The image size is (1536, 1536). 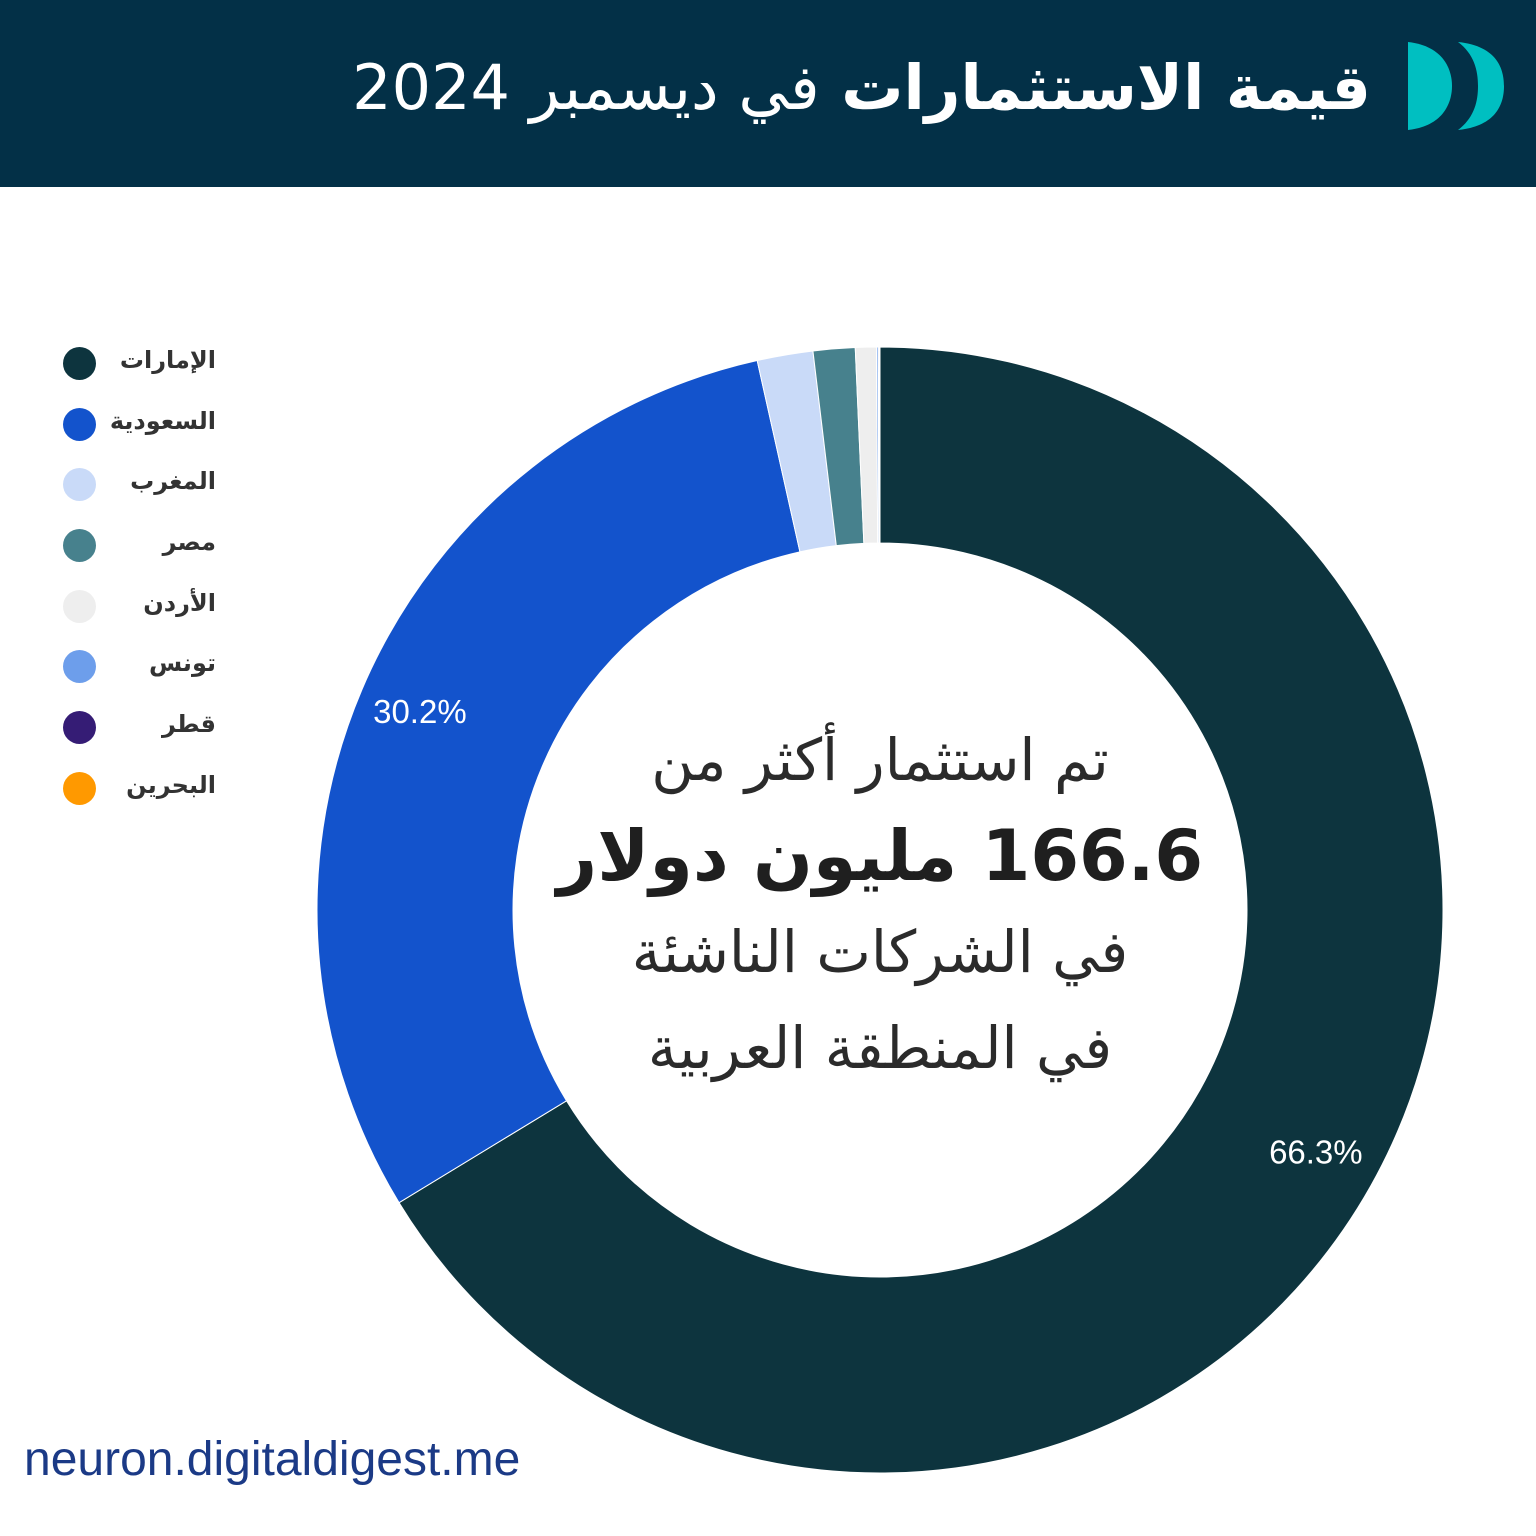 I want to click on double-chevron-logo-icon, so click(x=1456, y=86).